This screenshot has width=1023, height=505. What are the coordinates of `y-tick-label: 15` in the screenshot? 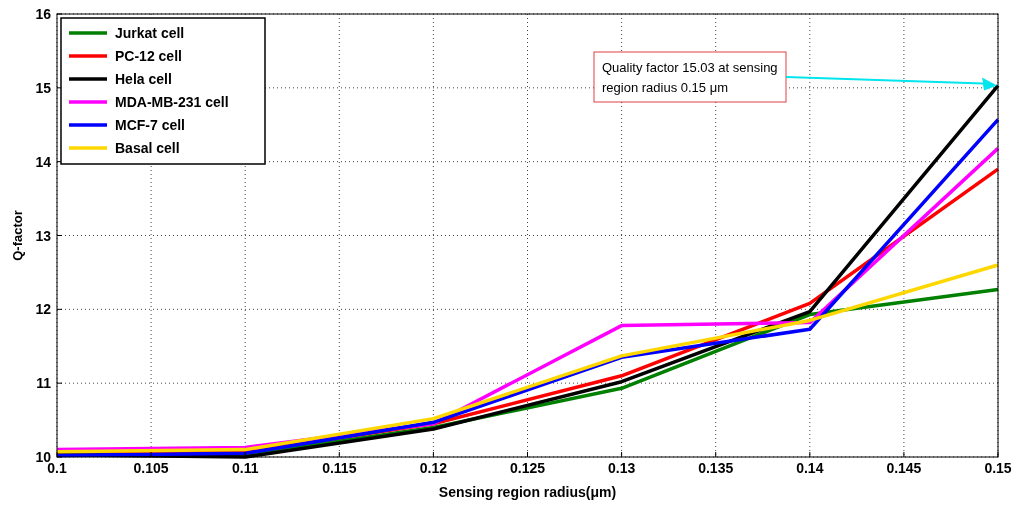 It's located at (43, 87).